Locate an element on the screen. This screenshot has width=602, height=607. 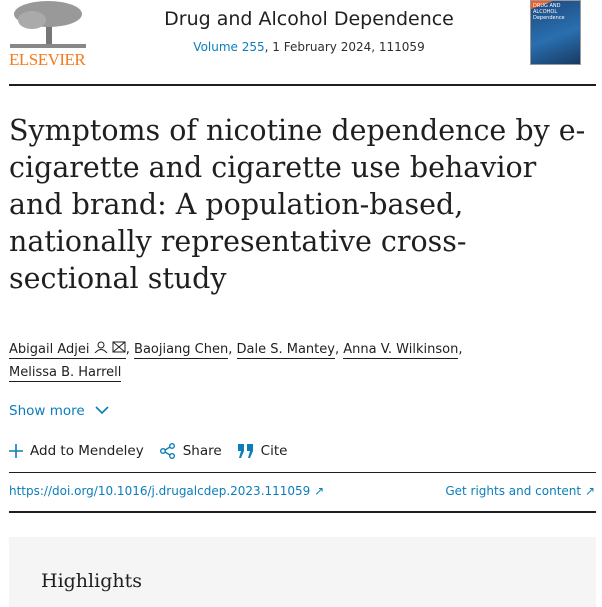
cite-label: Cite is located at coordinates (274, 451).